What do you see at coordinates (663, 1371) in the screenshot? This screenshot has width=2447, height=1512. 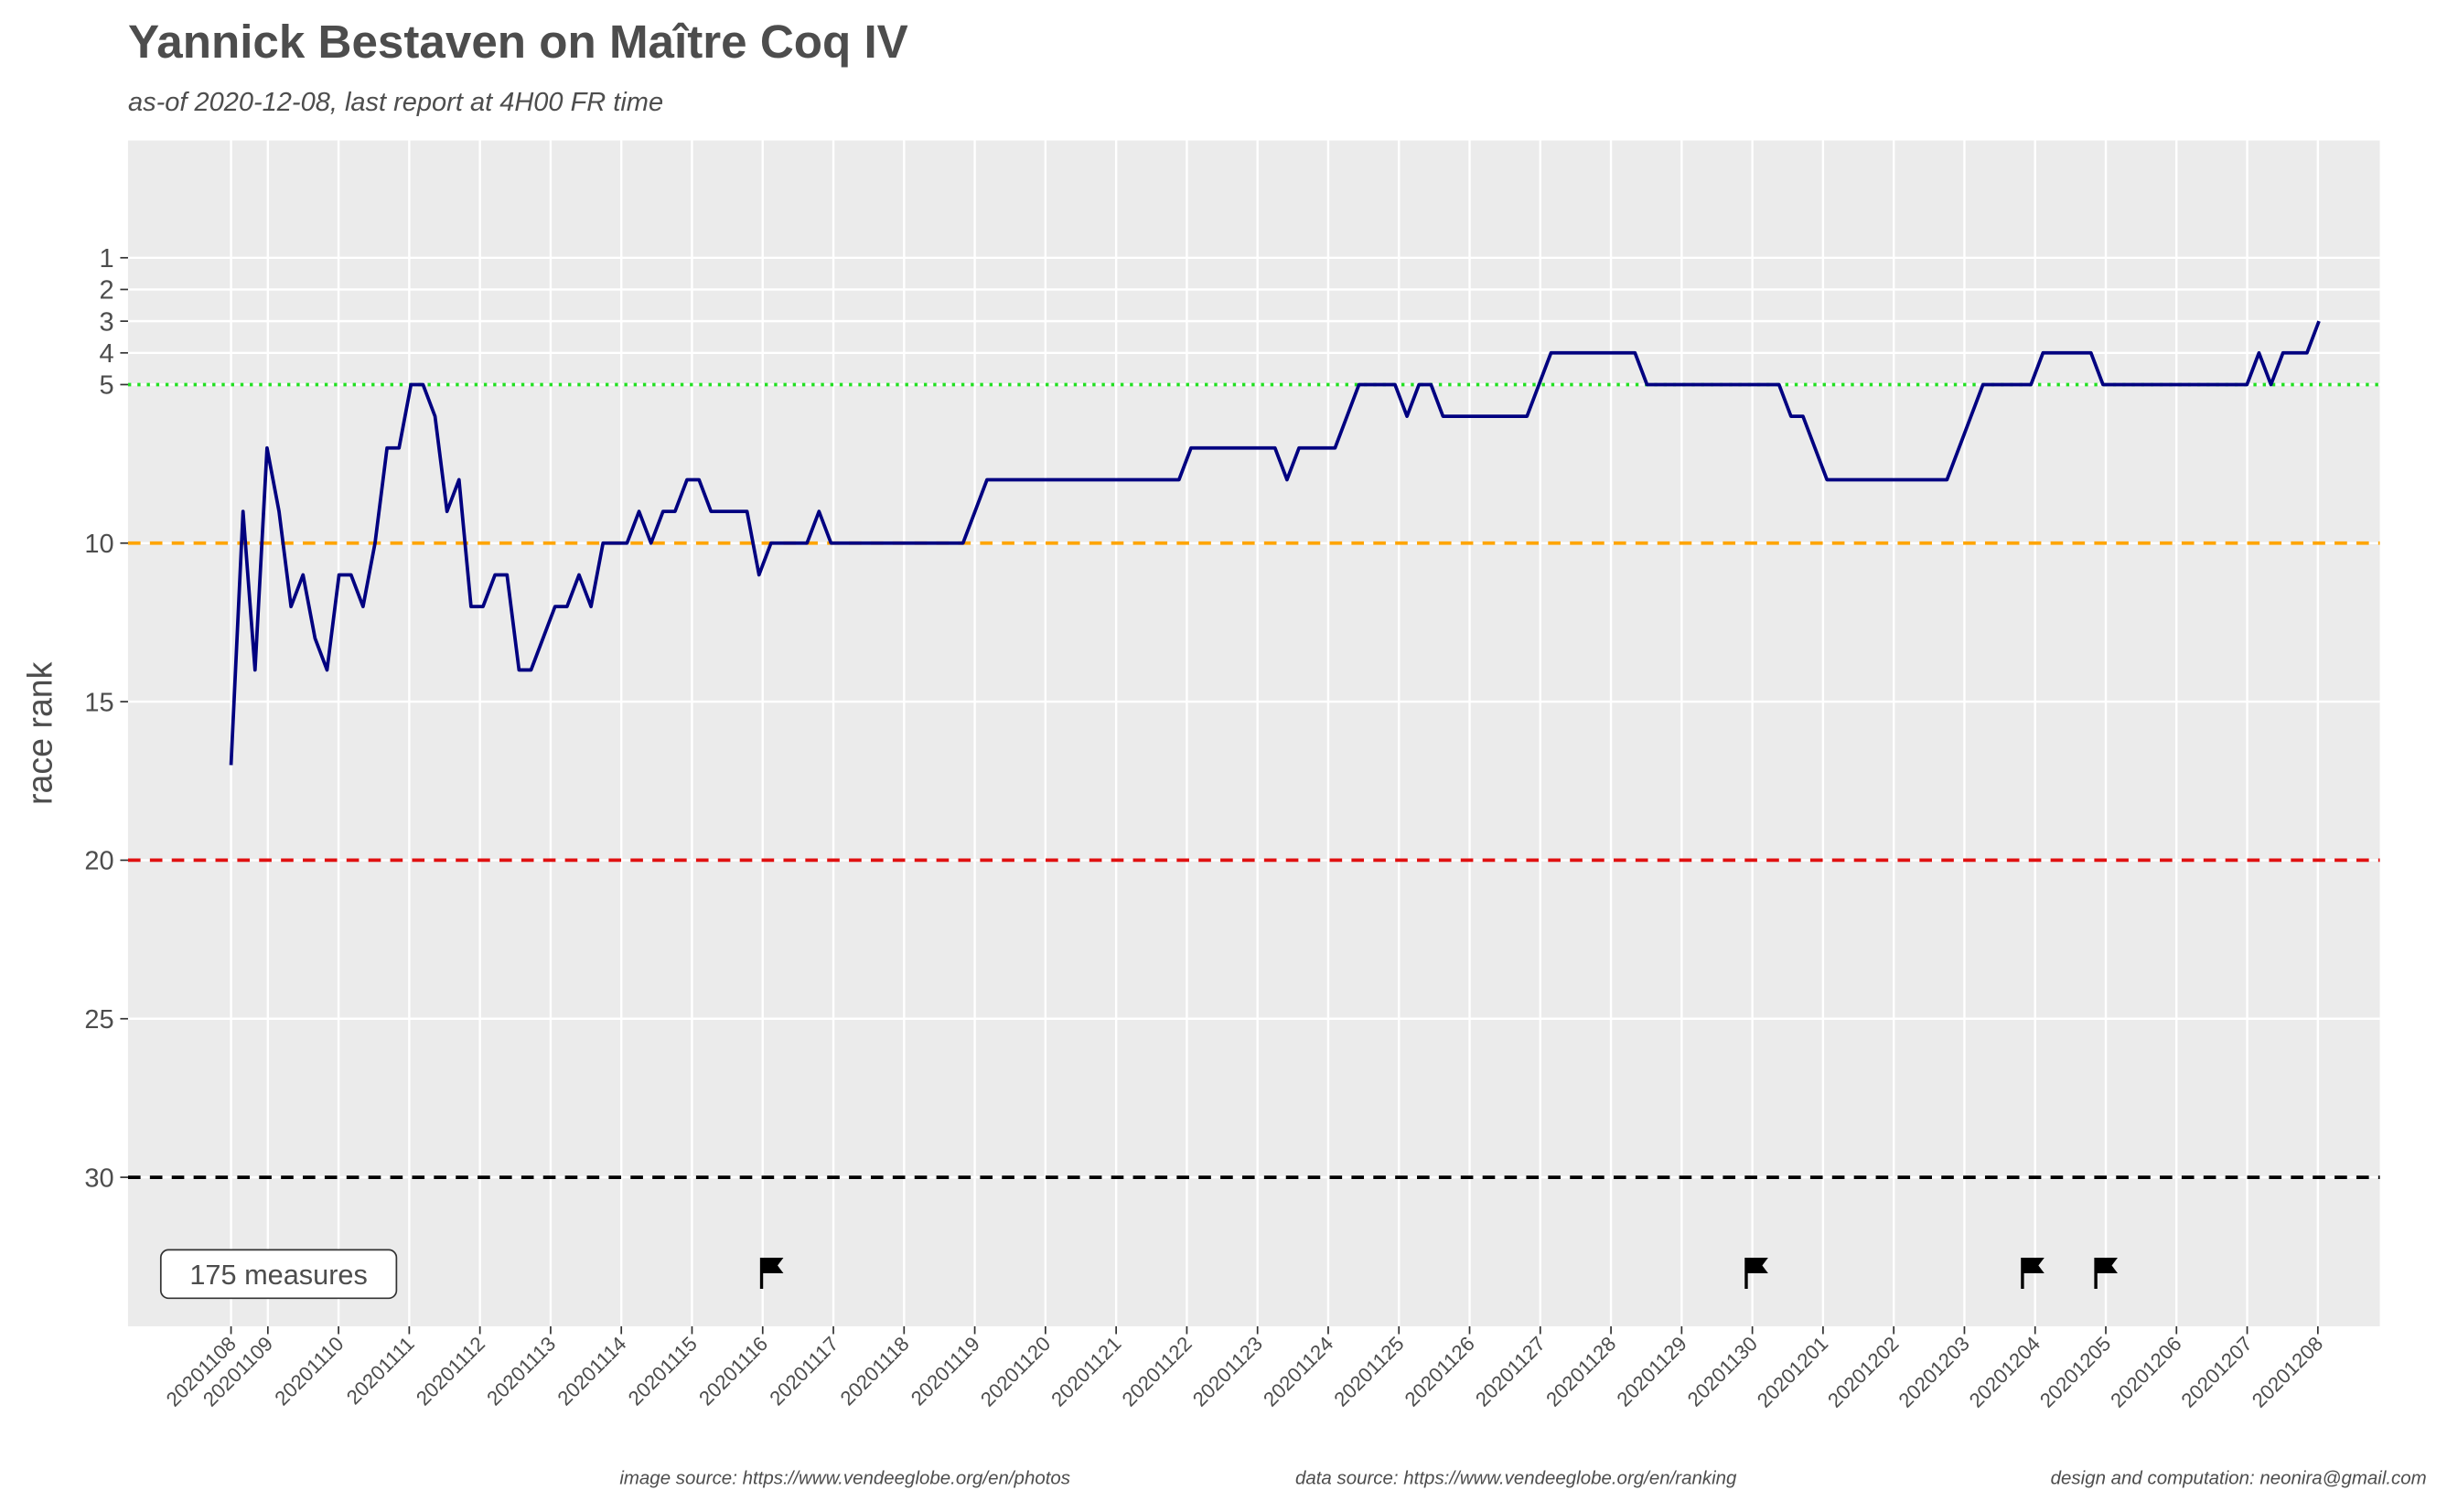 I see `x-tick-label: 20201115` at bounding box center [663, 1371].